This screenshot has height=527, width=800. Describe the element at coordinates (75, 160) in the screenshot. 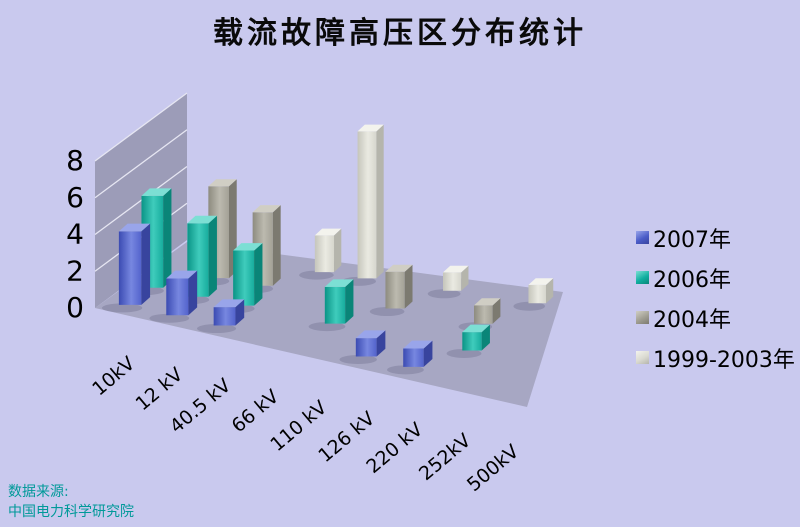

I see `svg-text: 8` at that location.